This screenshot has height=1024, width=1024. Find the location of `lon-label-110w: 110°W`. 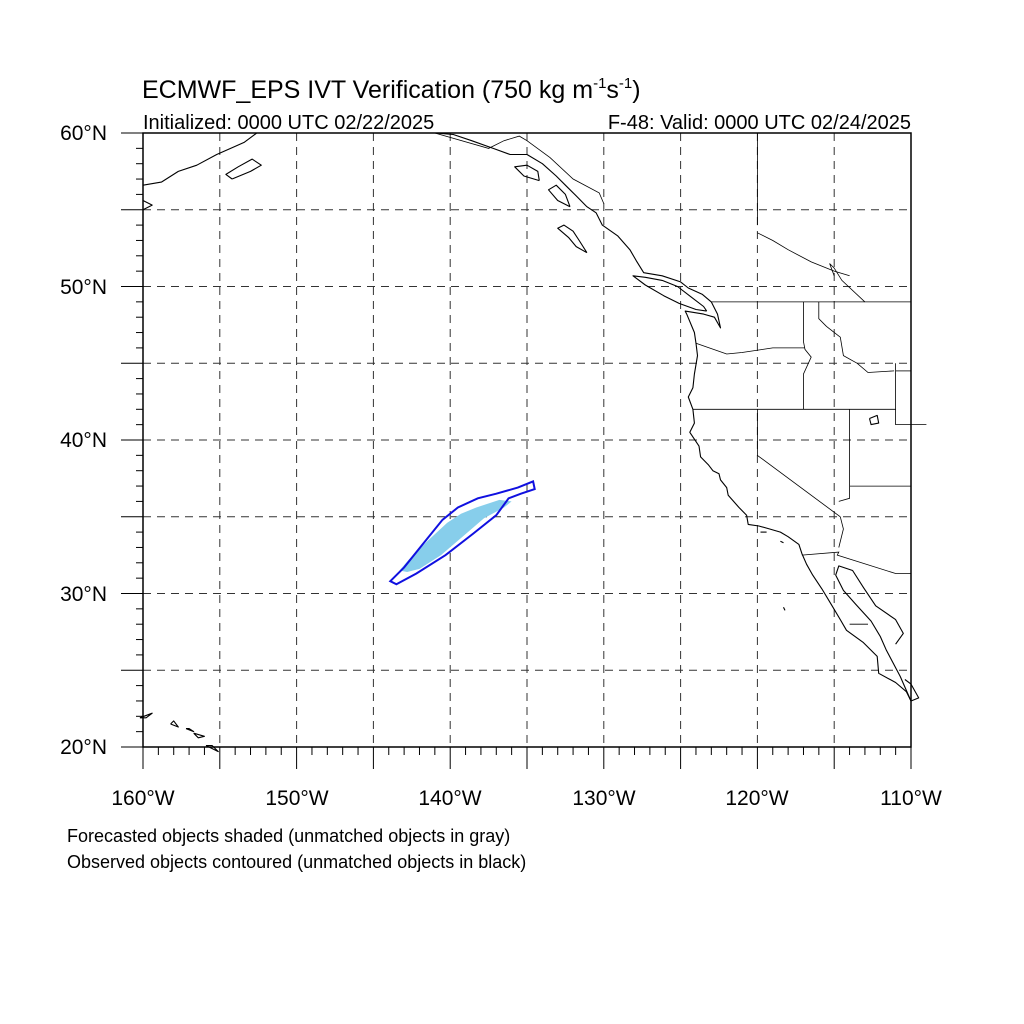

lon-label-110w: 110°W is located at coordinates (911, 798).